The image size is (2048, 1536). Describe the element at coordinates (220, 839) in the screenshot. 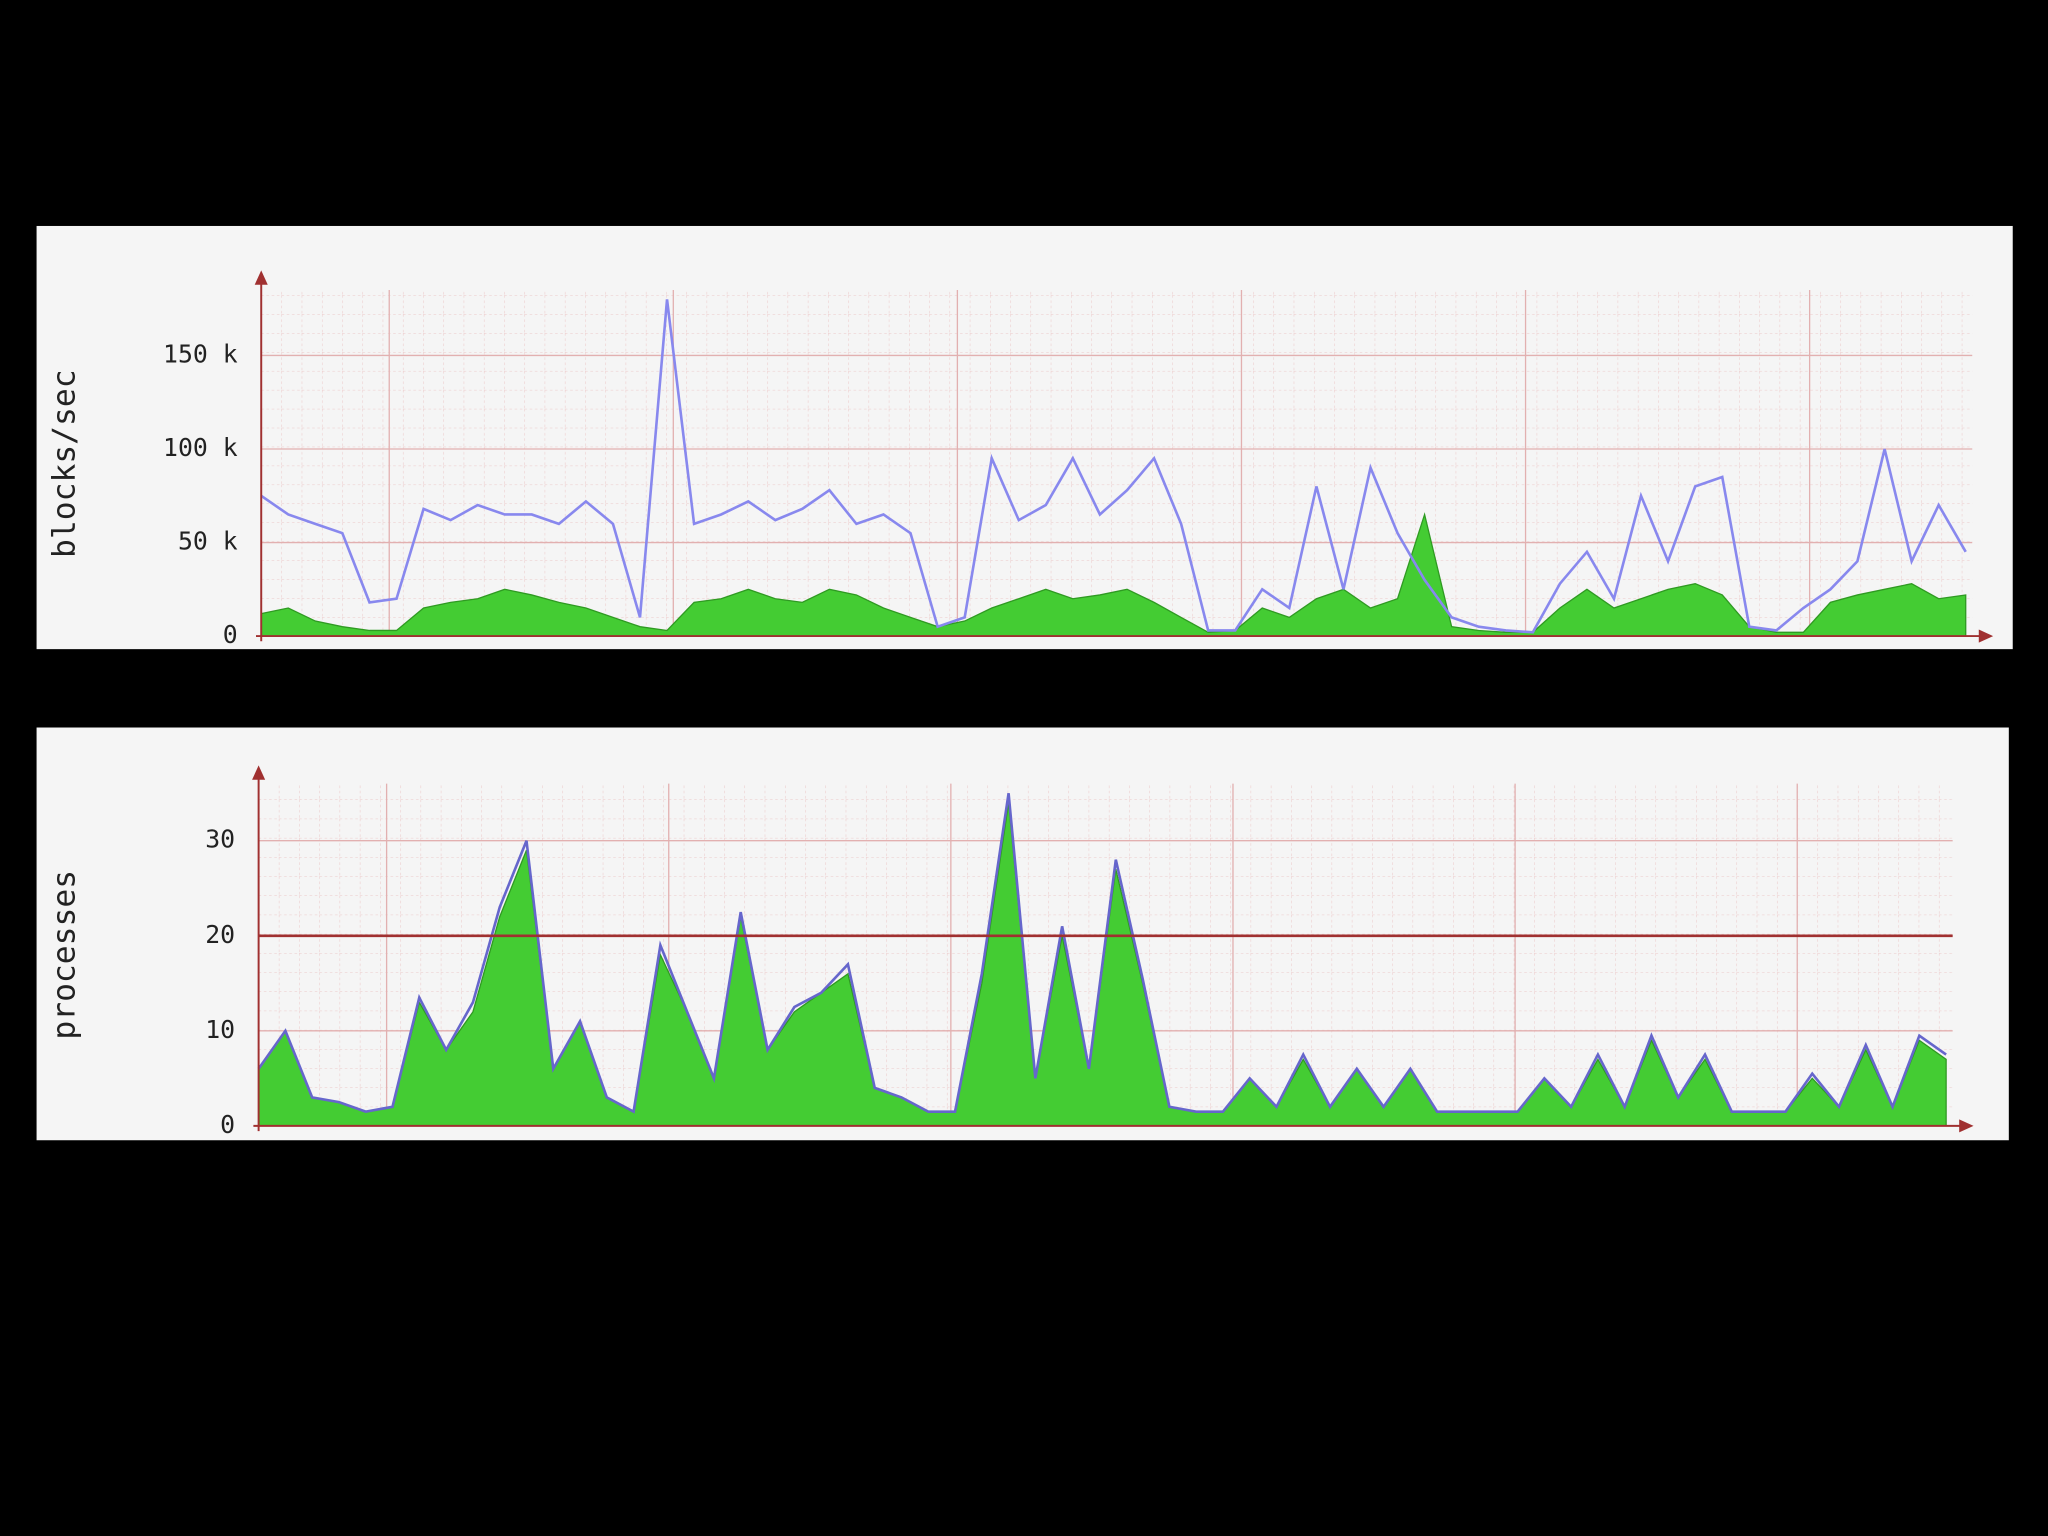

I see `y-tick-label: 30` at that location.